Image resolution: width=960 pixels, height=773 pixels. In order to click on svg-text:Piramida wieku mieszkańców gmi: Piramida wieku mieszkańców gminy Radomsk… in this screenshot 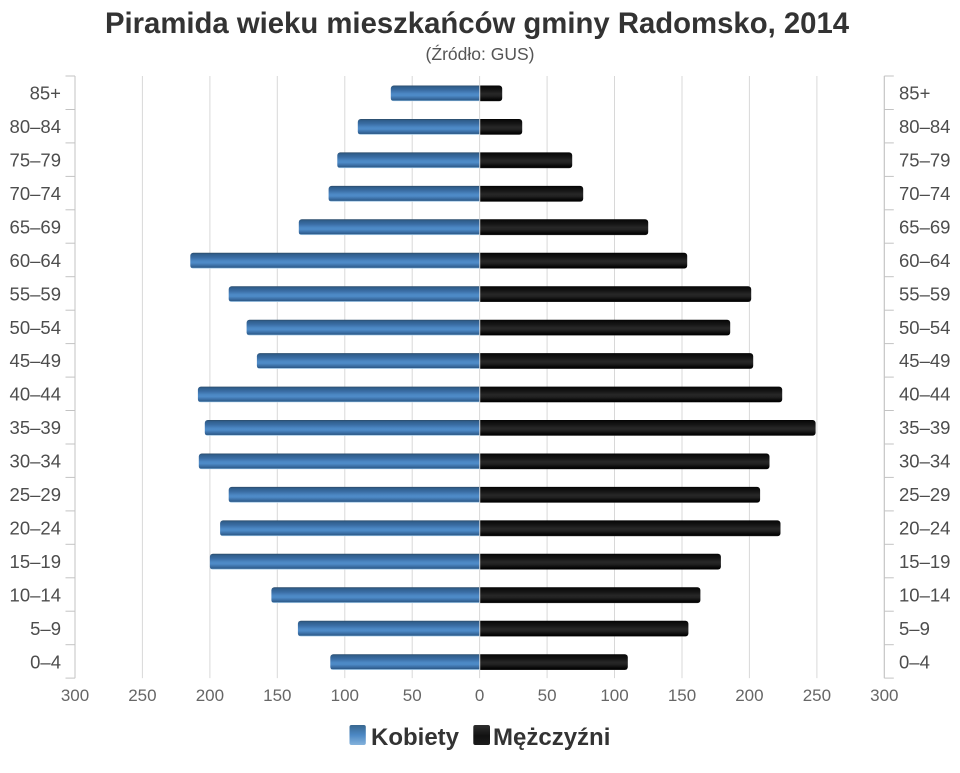, I will do `click(477, 23)`.